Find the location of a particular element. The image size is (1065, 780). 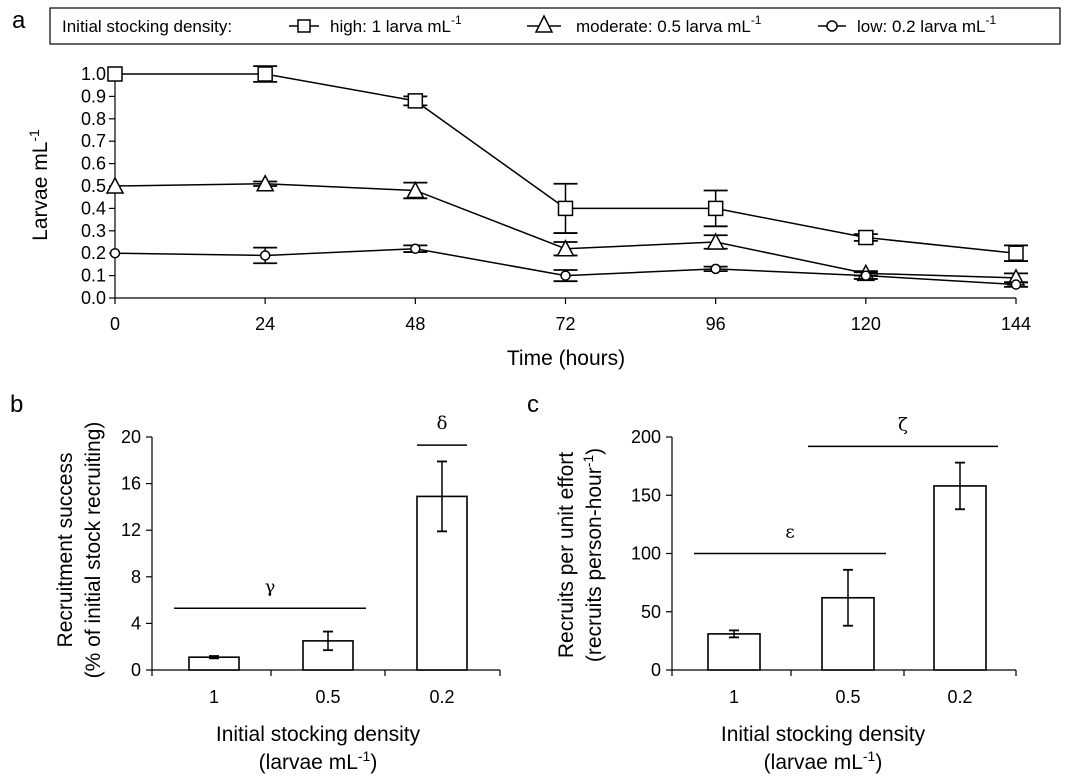

panel-a-x-tick-label: 120 is located at coordinates (866, 324).